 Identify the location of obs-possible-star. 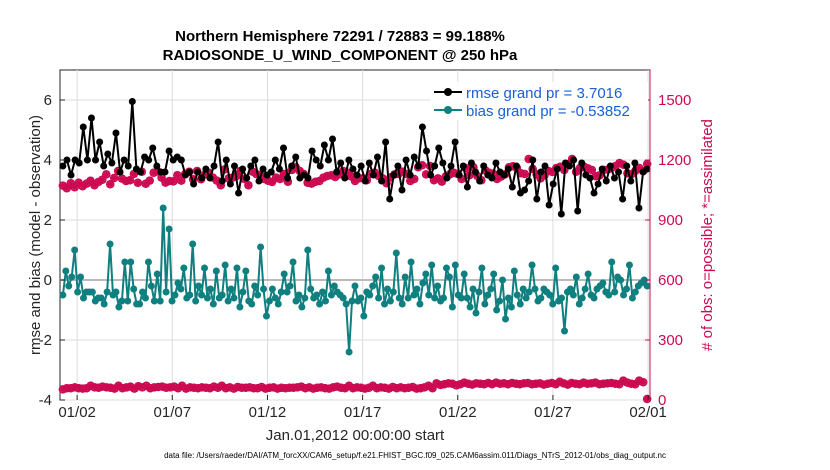
(643, 382).